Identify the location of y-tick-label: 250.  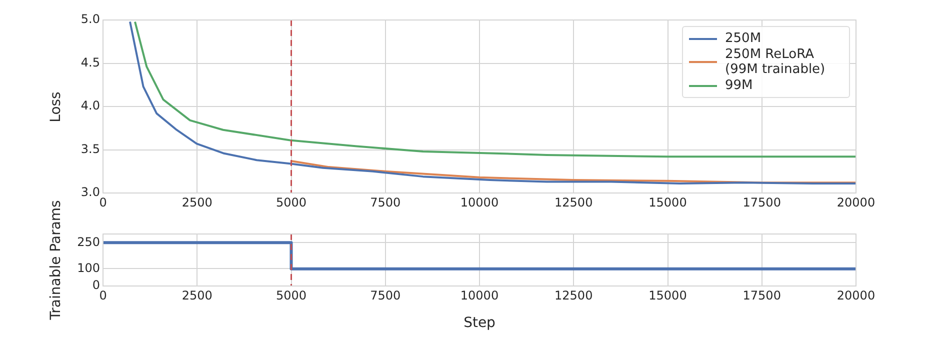
(88, 241).